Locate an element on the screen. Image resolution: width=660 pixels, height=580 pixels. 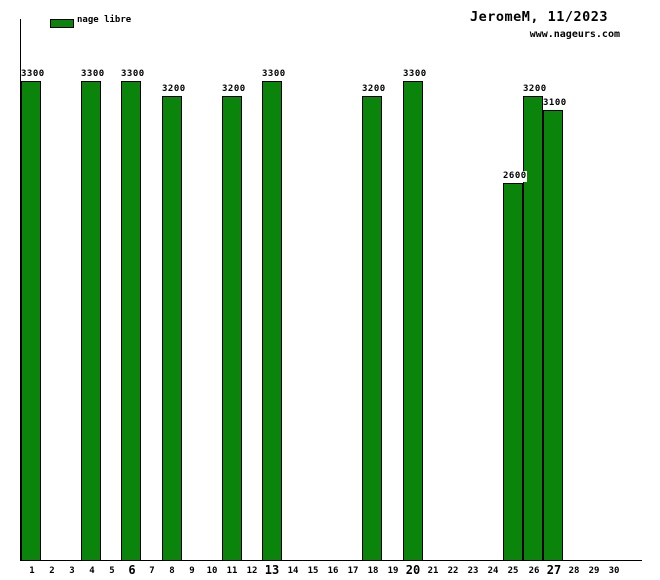
x-tick-label-3: 3 is located at coordinates (72, 571).